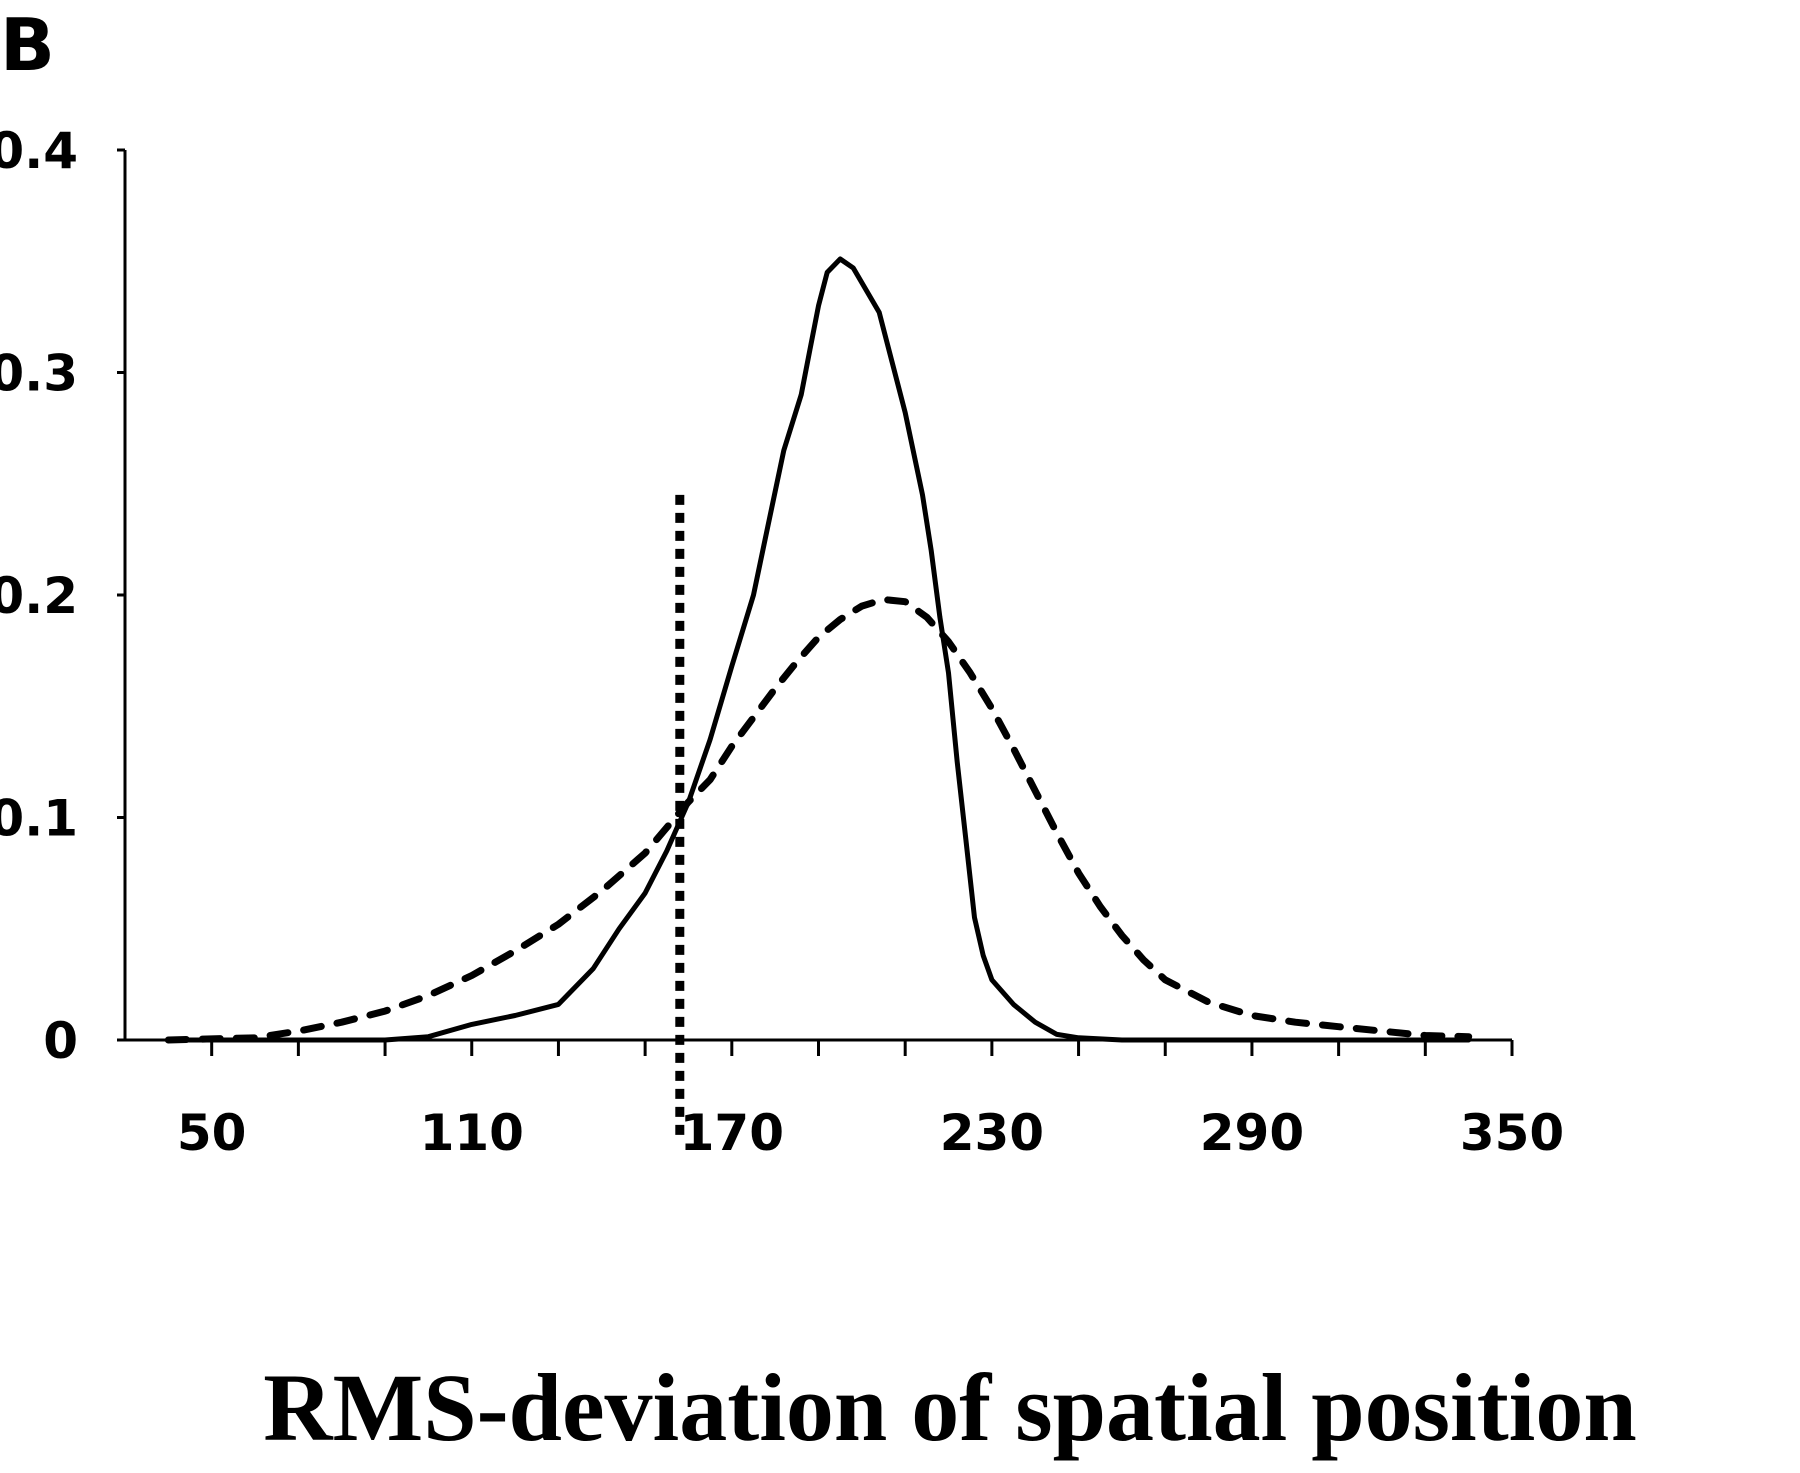 This screenshot has width=1800, height=1473. Describe the element at coordinates (39, 596) in the screenshot. I see `y-tick-label: 0.2` at that location.